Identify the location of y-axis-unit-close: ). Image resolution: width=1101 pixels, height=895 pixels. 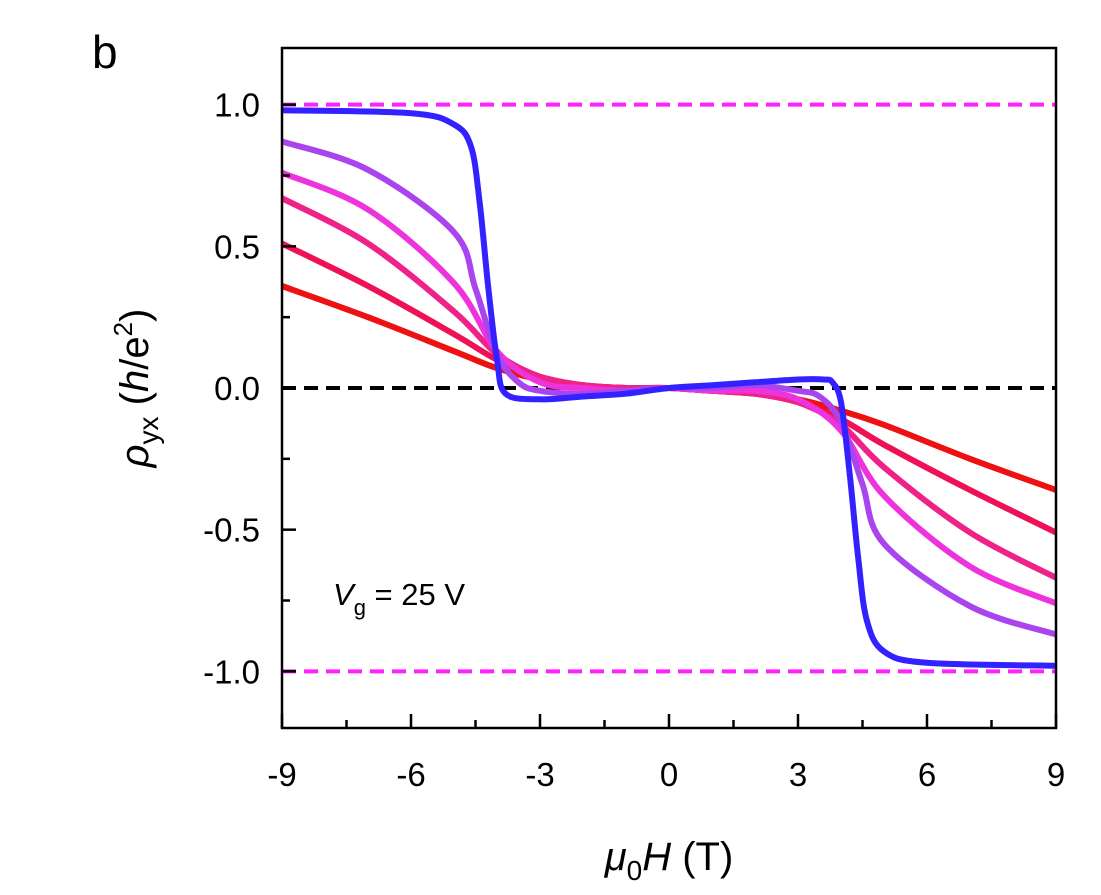
(135, 315).